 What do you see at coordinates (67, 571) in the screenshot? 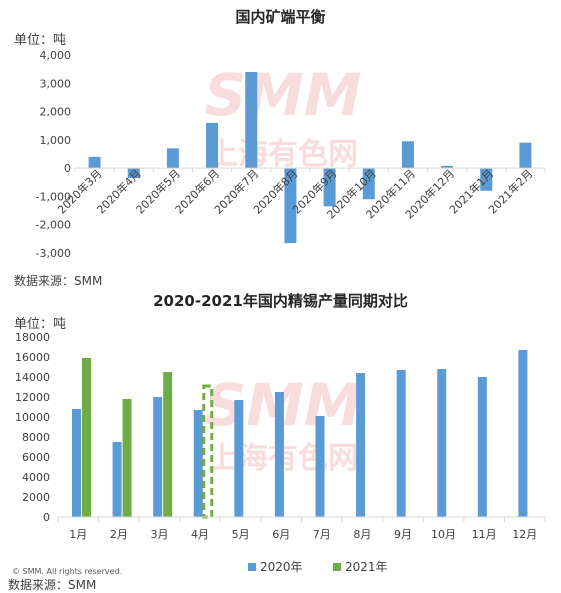
I see `copyright-text: © SMM. All rights reserved.` at bounding box center [67, 571].